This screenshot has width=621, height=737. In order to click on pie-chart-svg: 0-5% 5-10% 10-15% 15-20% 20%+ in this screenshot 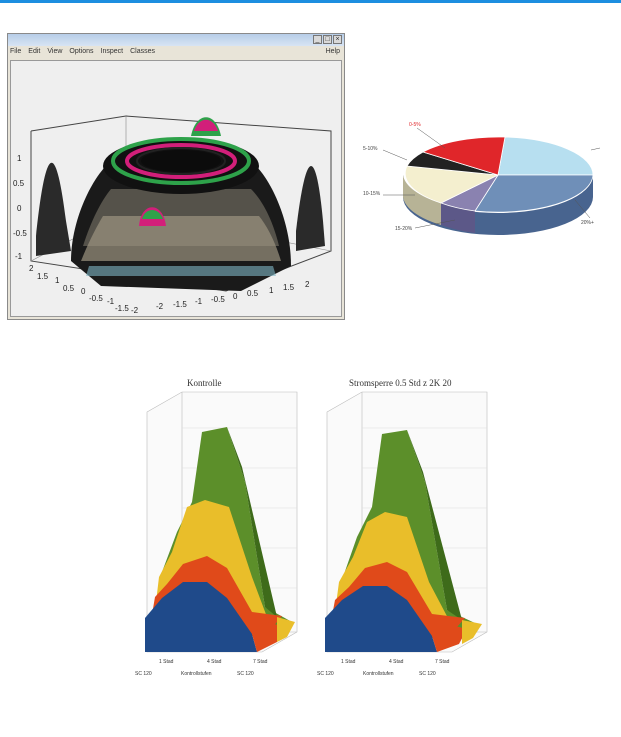, I will do `click(482, 178)`.